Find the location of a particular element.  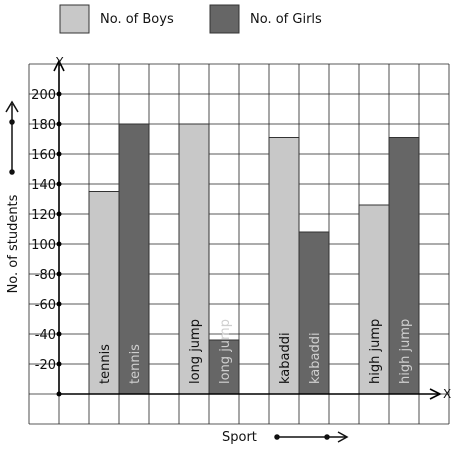

bar-label-kabaddi-boys: kabaddi is located at coordinates (285, 358).